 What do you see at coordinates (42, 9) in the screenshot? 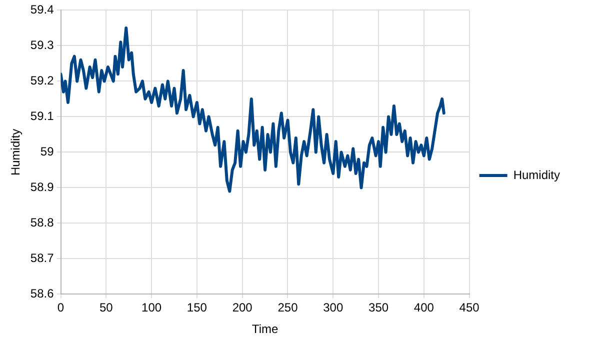
I see `y-tick-label: 59.4` at bounding box center [42, 9].